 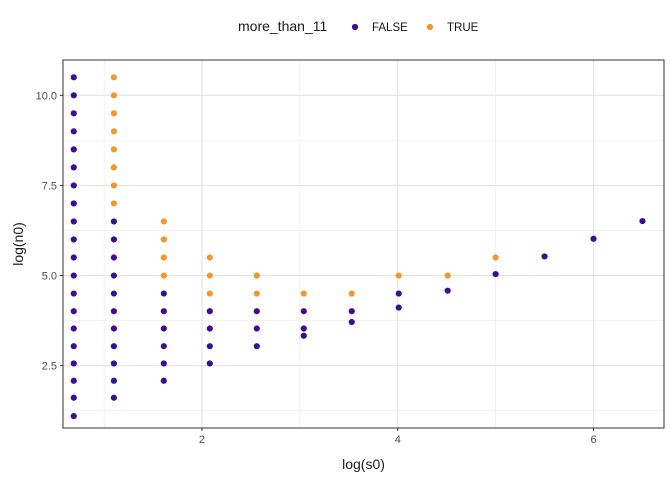 What do you see at coordinates (49, 277) in the screenshot?
I see `y-tick-label: 5.0` at bounding box center [49, 277].